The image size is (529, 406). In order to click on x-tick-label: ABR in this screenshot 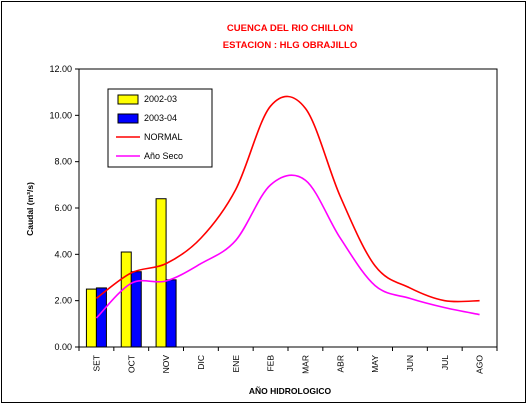, I will do `click(340, 363)`.